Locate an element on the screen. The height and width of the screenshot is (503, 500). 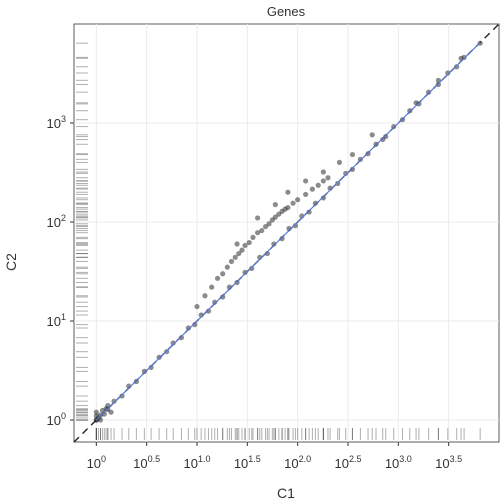
chart-title: Genes is located at coordinates (286, 11).